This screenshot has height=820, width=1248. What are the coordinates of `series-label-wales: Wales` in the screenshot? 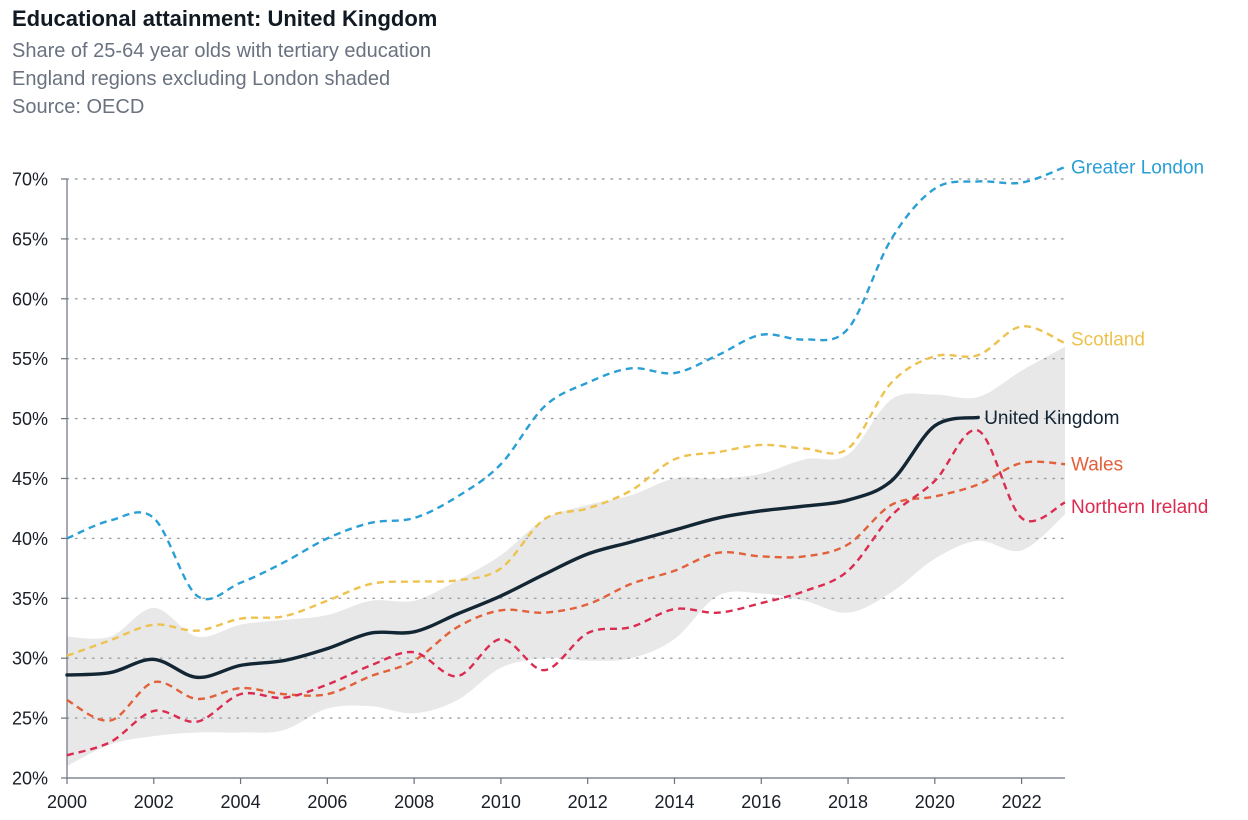 It's located at (1097, 465).